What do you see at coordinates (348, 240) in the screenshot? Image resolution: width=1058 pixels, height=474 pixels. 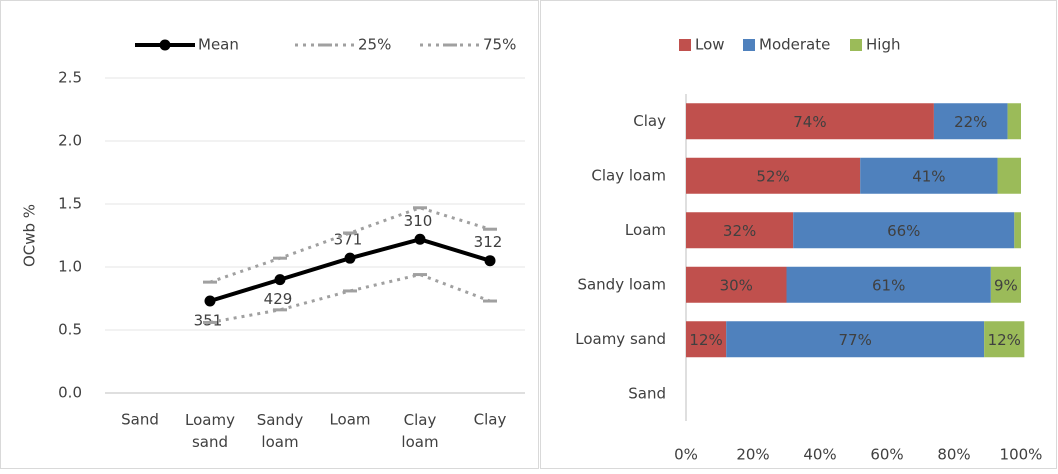 I see `point-label: 371` at bounding box center [348, 240].